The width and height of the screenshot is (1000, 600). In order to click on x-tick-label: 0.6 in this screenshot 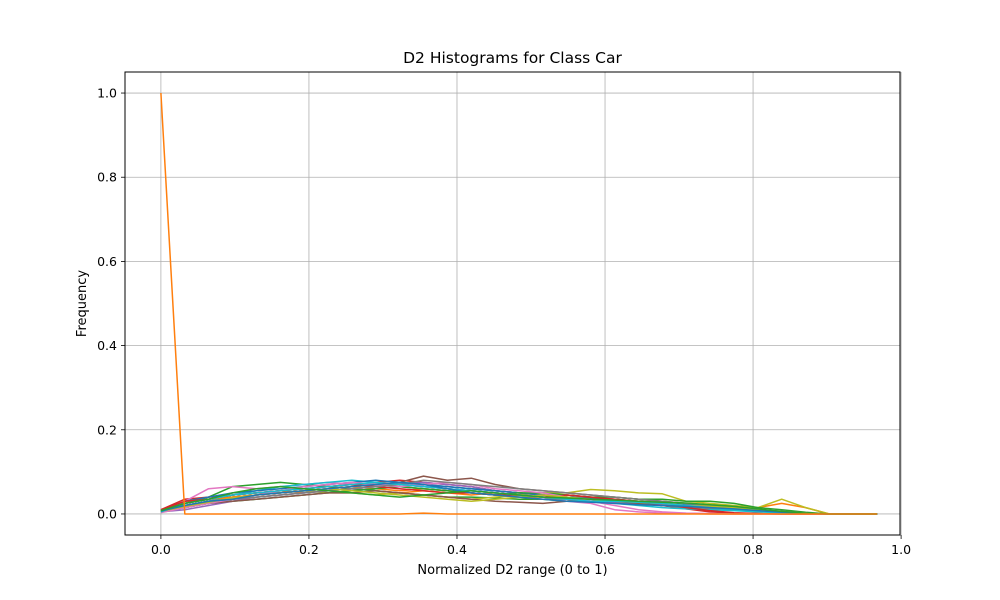, I will do `click(605, 549)`.